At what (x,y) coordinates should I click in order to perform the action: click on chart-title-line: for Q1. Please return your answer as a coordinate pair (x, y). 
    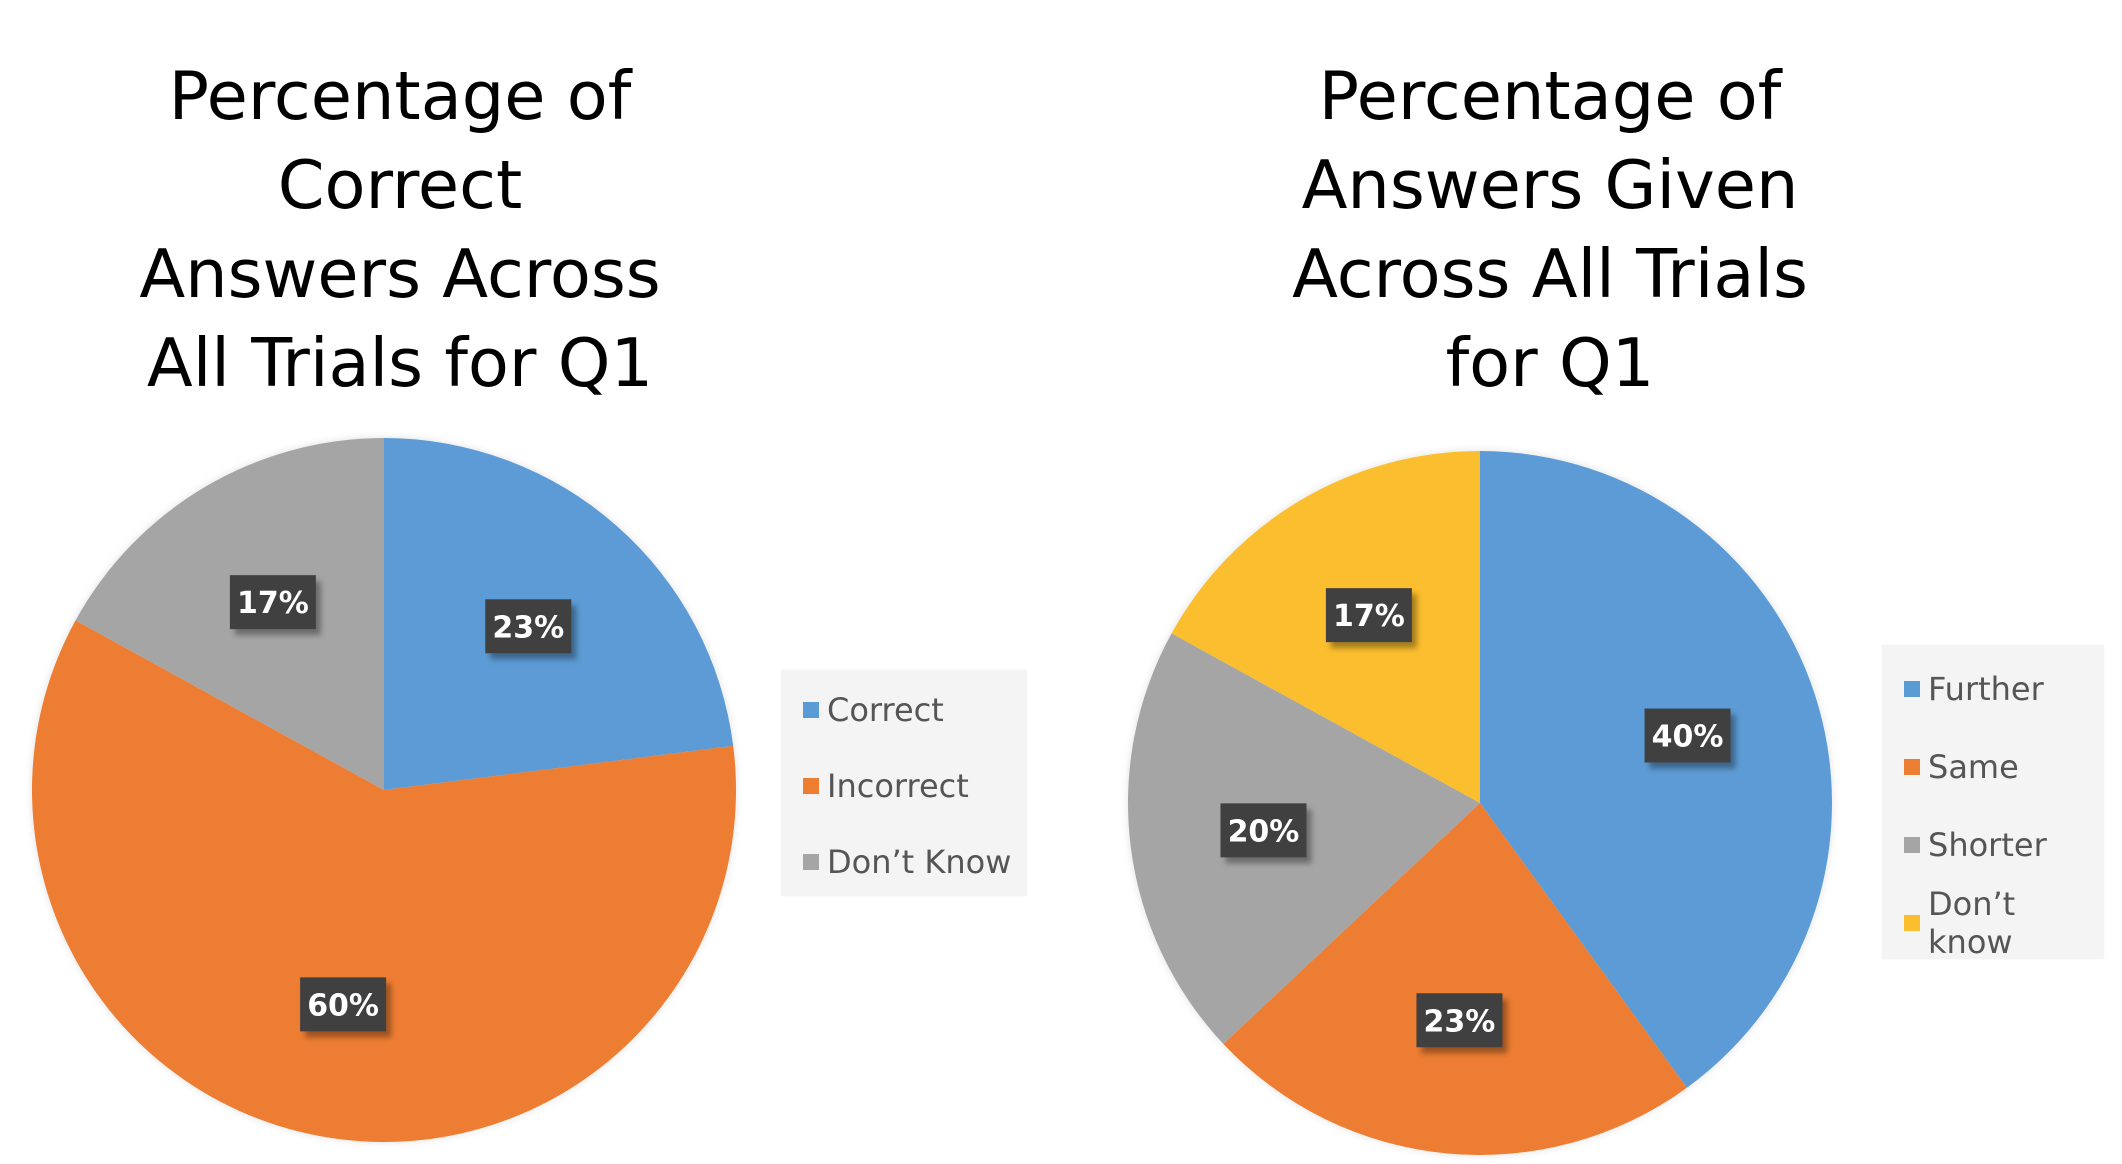
    Looking at the image, I should click on (1550, 363).